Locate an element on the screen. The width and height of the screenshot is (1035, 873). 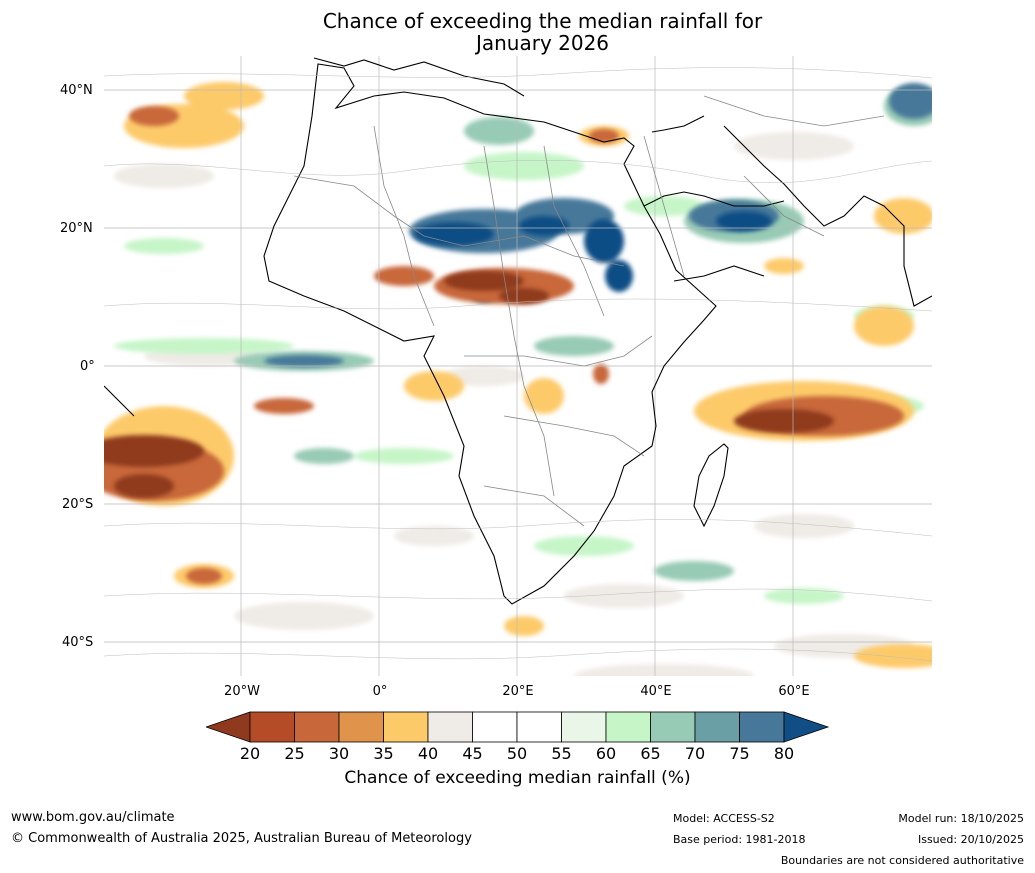
colorbar is located at coordinates (518, 727).